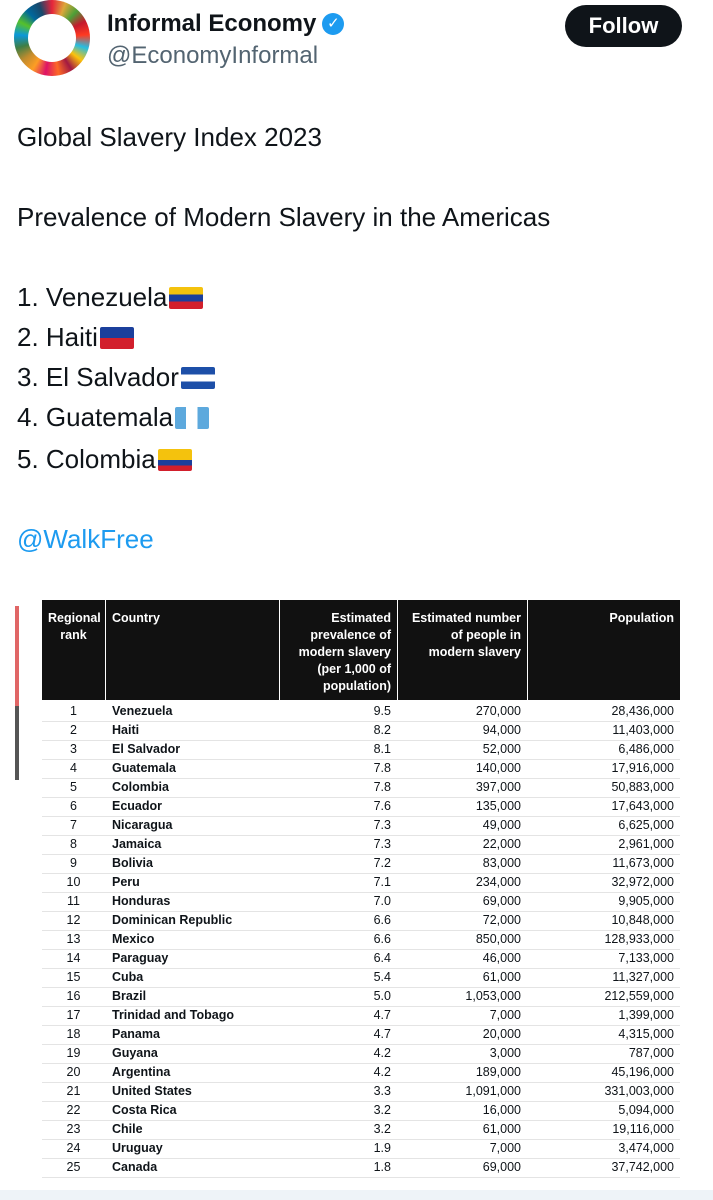 This screenshot has width=713, height=1200. Describe the element at coordinates (136, 1034) in the screenshot. I see `table-cell: Panama` at that location.